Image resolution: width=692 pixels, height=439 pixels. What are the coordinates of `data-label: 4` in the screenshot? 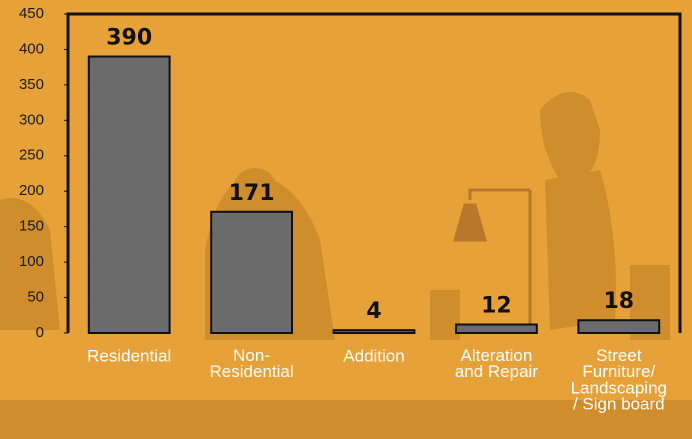 It's located at (373, 311).